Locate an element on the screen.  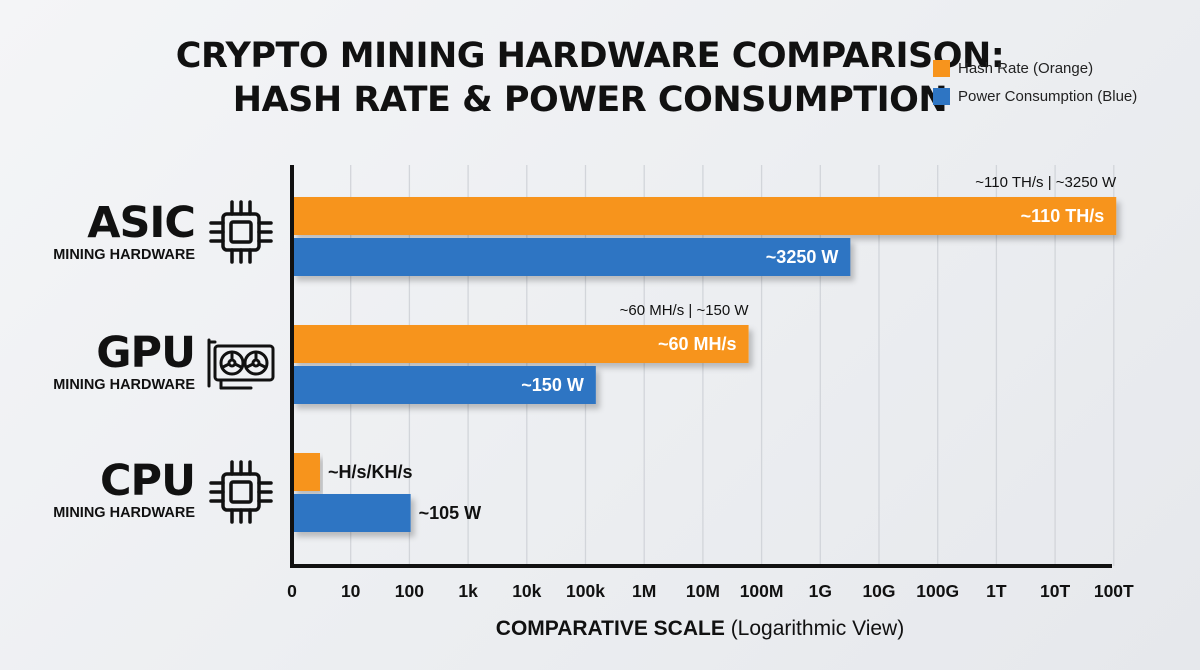
row-label-cpu: CPU MINING HARDWARE is located at coordinates (108, 489).